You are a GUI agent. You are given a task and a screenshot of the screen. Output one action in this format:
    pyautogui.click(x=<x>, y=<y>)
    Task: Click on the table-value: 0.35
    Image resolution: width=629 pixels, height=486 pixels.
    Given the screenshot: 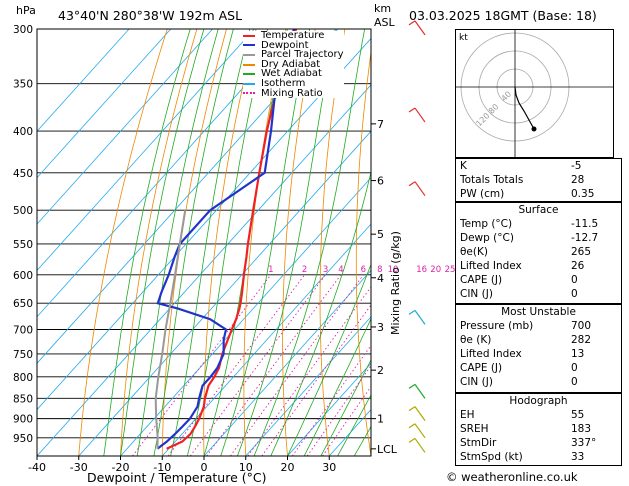 What is the action you would take?
    pyautogui.click(x=583, y=194)
    